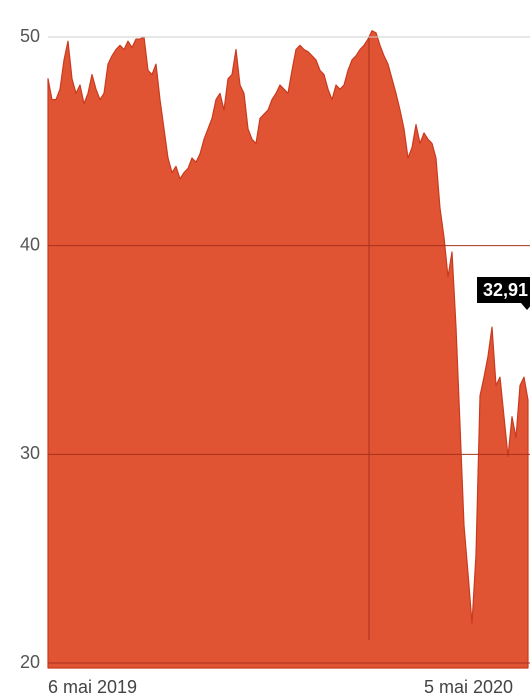 This screenshot has height=697, width=530. What do you see at coordinates (92, 687) in the screenshot?
I see `x-tick-label: 6 mai 2019` at bounding box center [92, 687].